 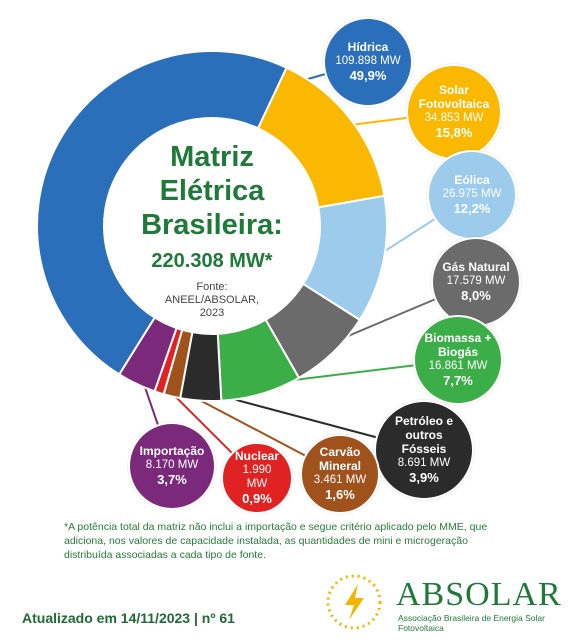 I want to click on category-name: Solar Fotovoltaica, so click(x=454, y=97).